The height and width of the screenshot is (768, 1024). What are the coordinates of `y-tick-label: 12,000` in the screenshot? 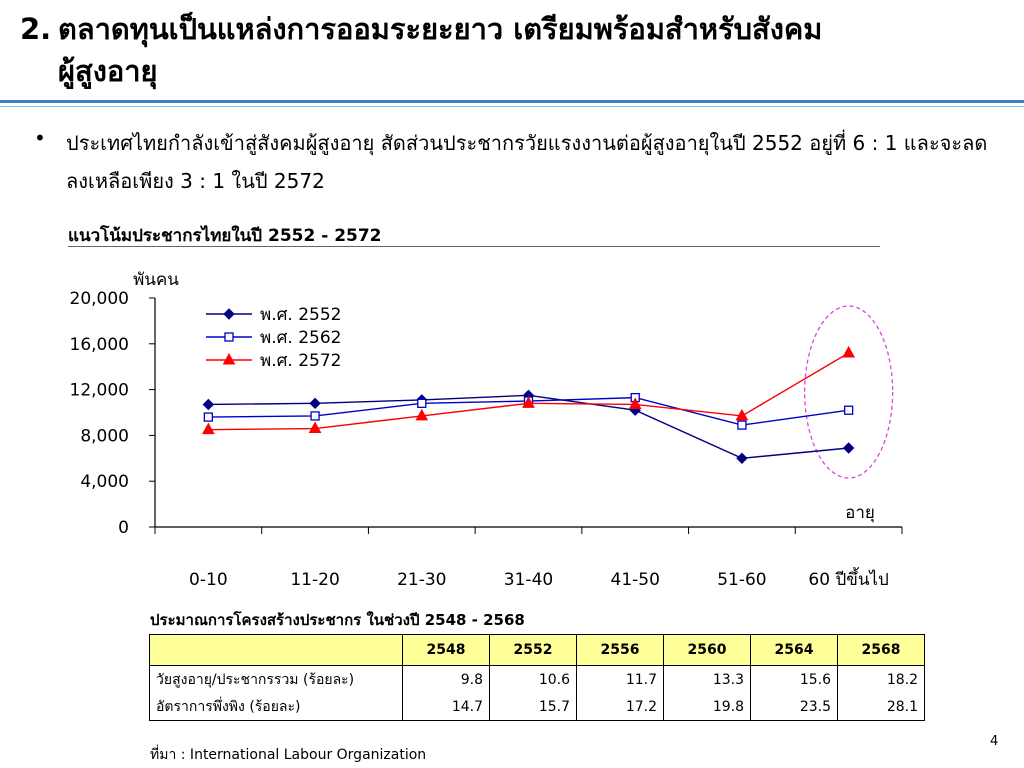 It's located at (99, 391).